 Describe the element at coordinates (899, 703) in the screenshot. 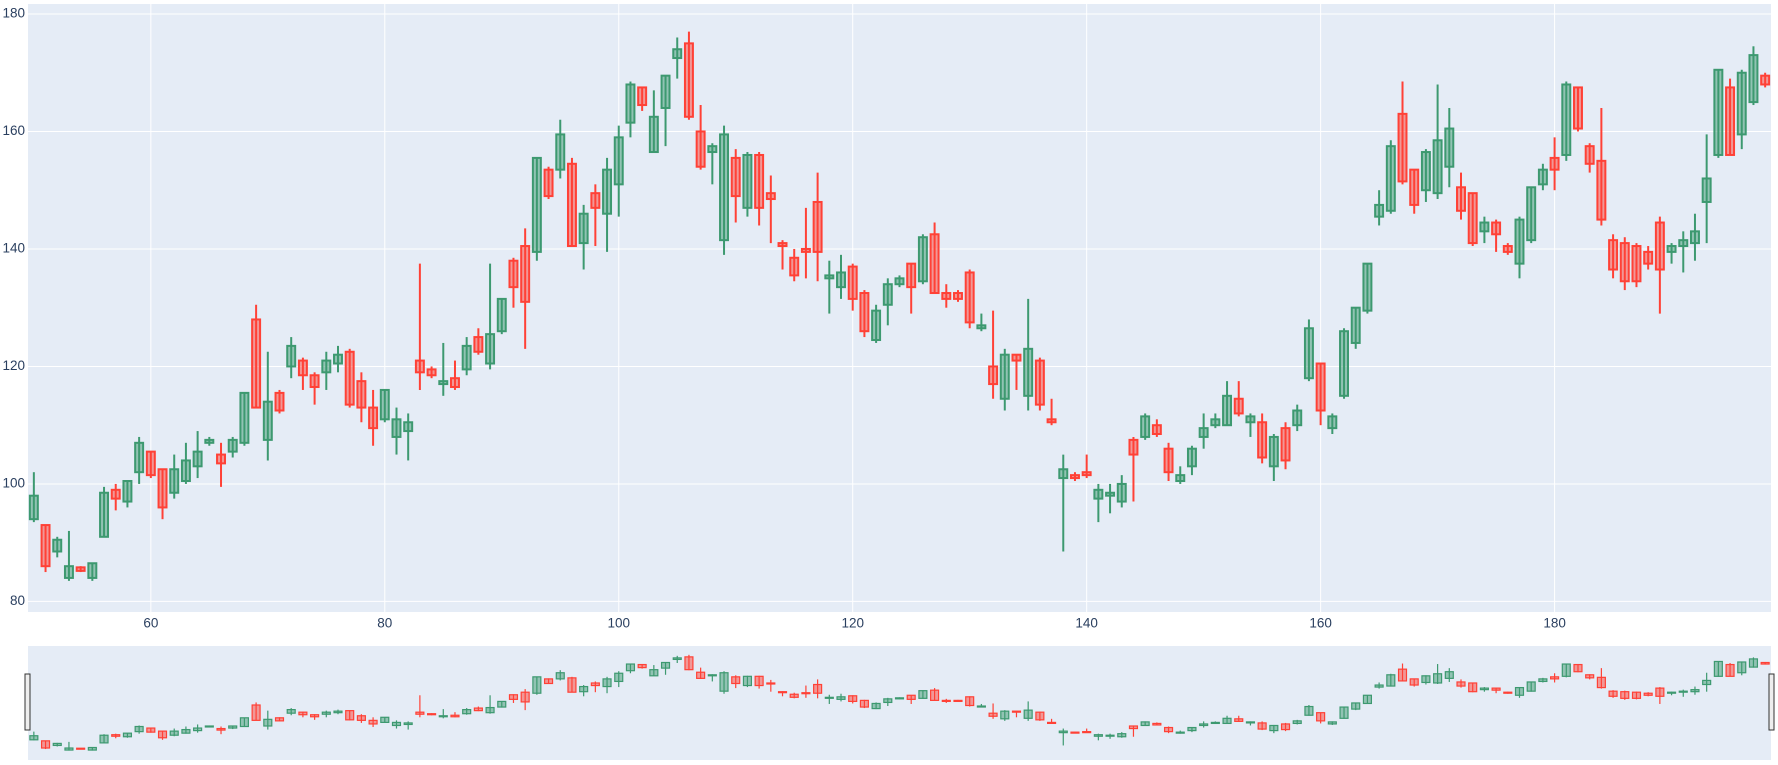

I see `range-slider` at that location.